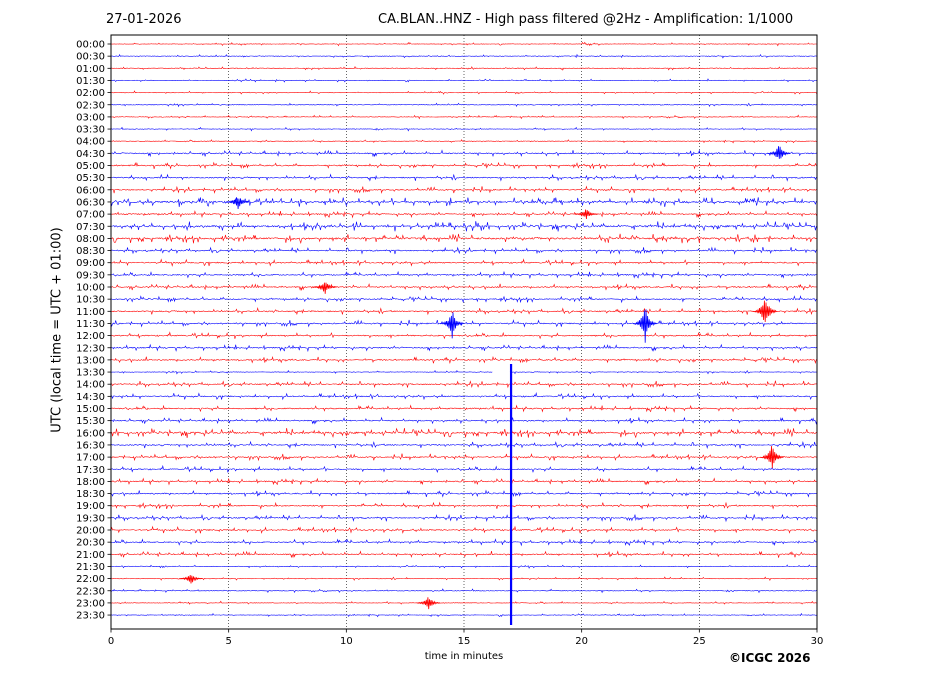  What do you see at coordinates (90, 57) in the screenshot?
I see `y-tick-label: 00:30` at bounding box center [90, 57].